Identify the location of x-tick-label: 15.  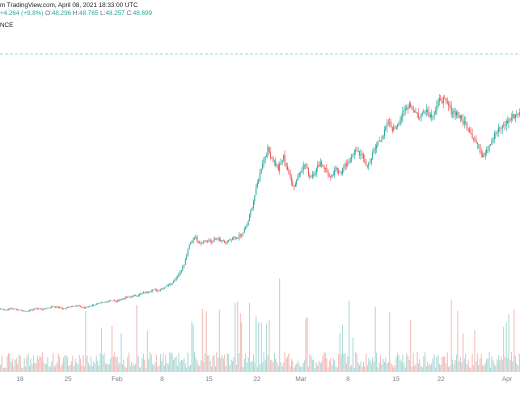
(396, 379).